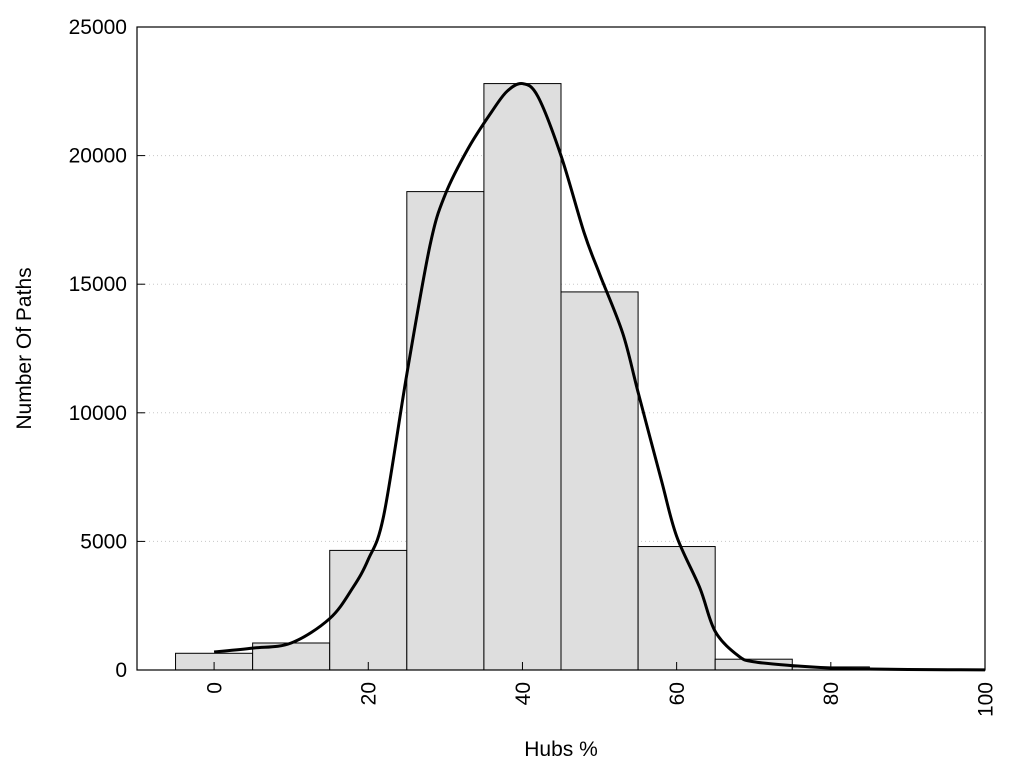 This screenshot has height=768, width=1024. Describe the element at coordinates (98, 156) in the screenshot. I see `y-tick-label-4: 20000` at that location.